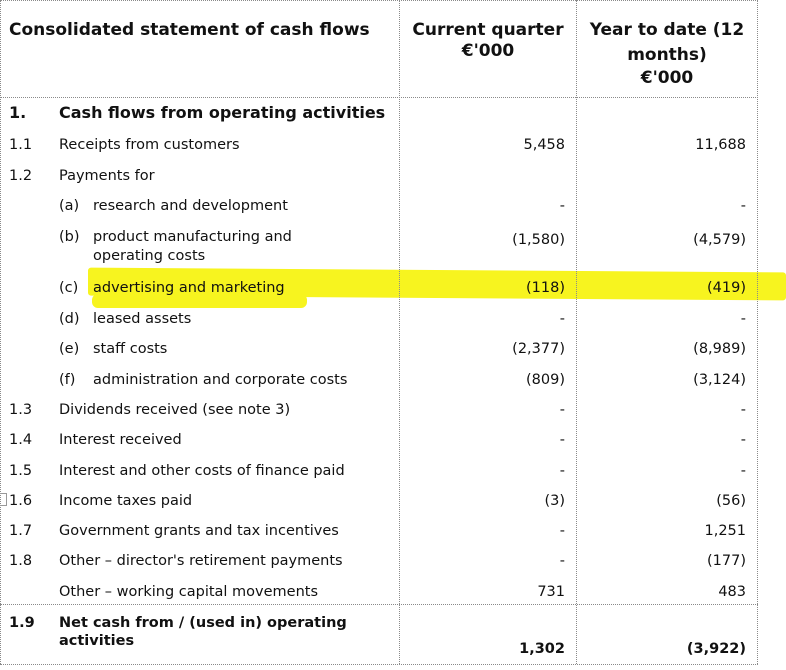 The image size is (786, 670). What do you see at coordinates (18, 112) in the screenshot?
I see `section-number: 1.` at bounding box center [18, 112].